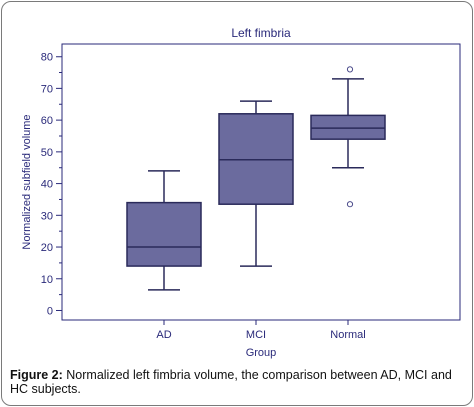 This screenshot has width=474, height=407. I want to click on y-tick-label: 20, so click(47, 248).